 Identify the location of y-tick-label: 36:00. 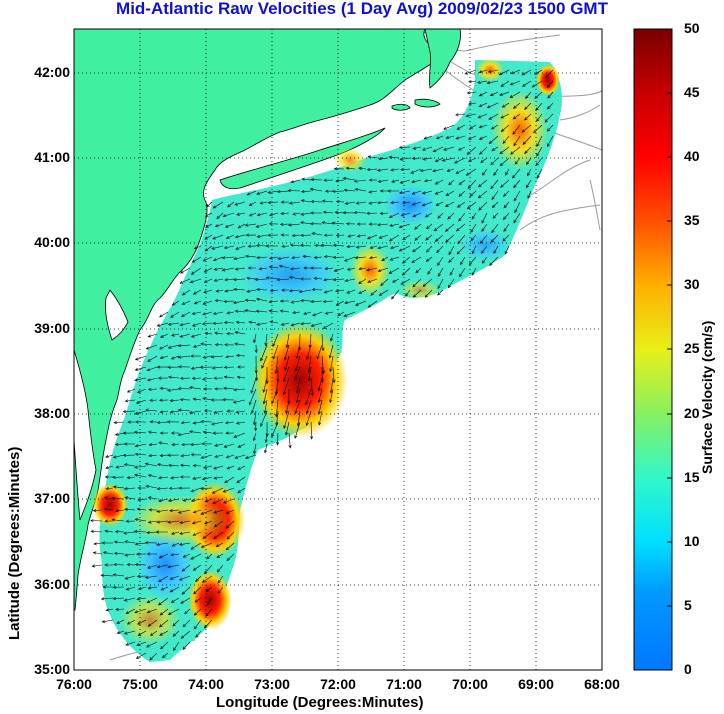
(52, 584).